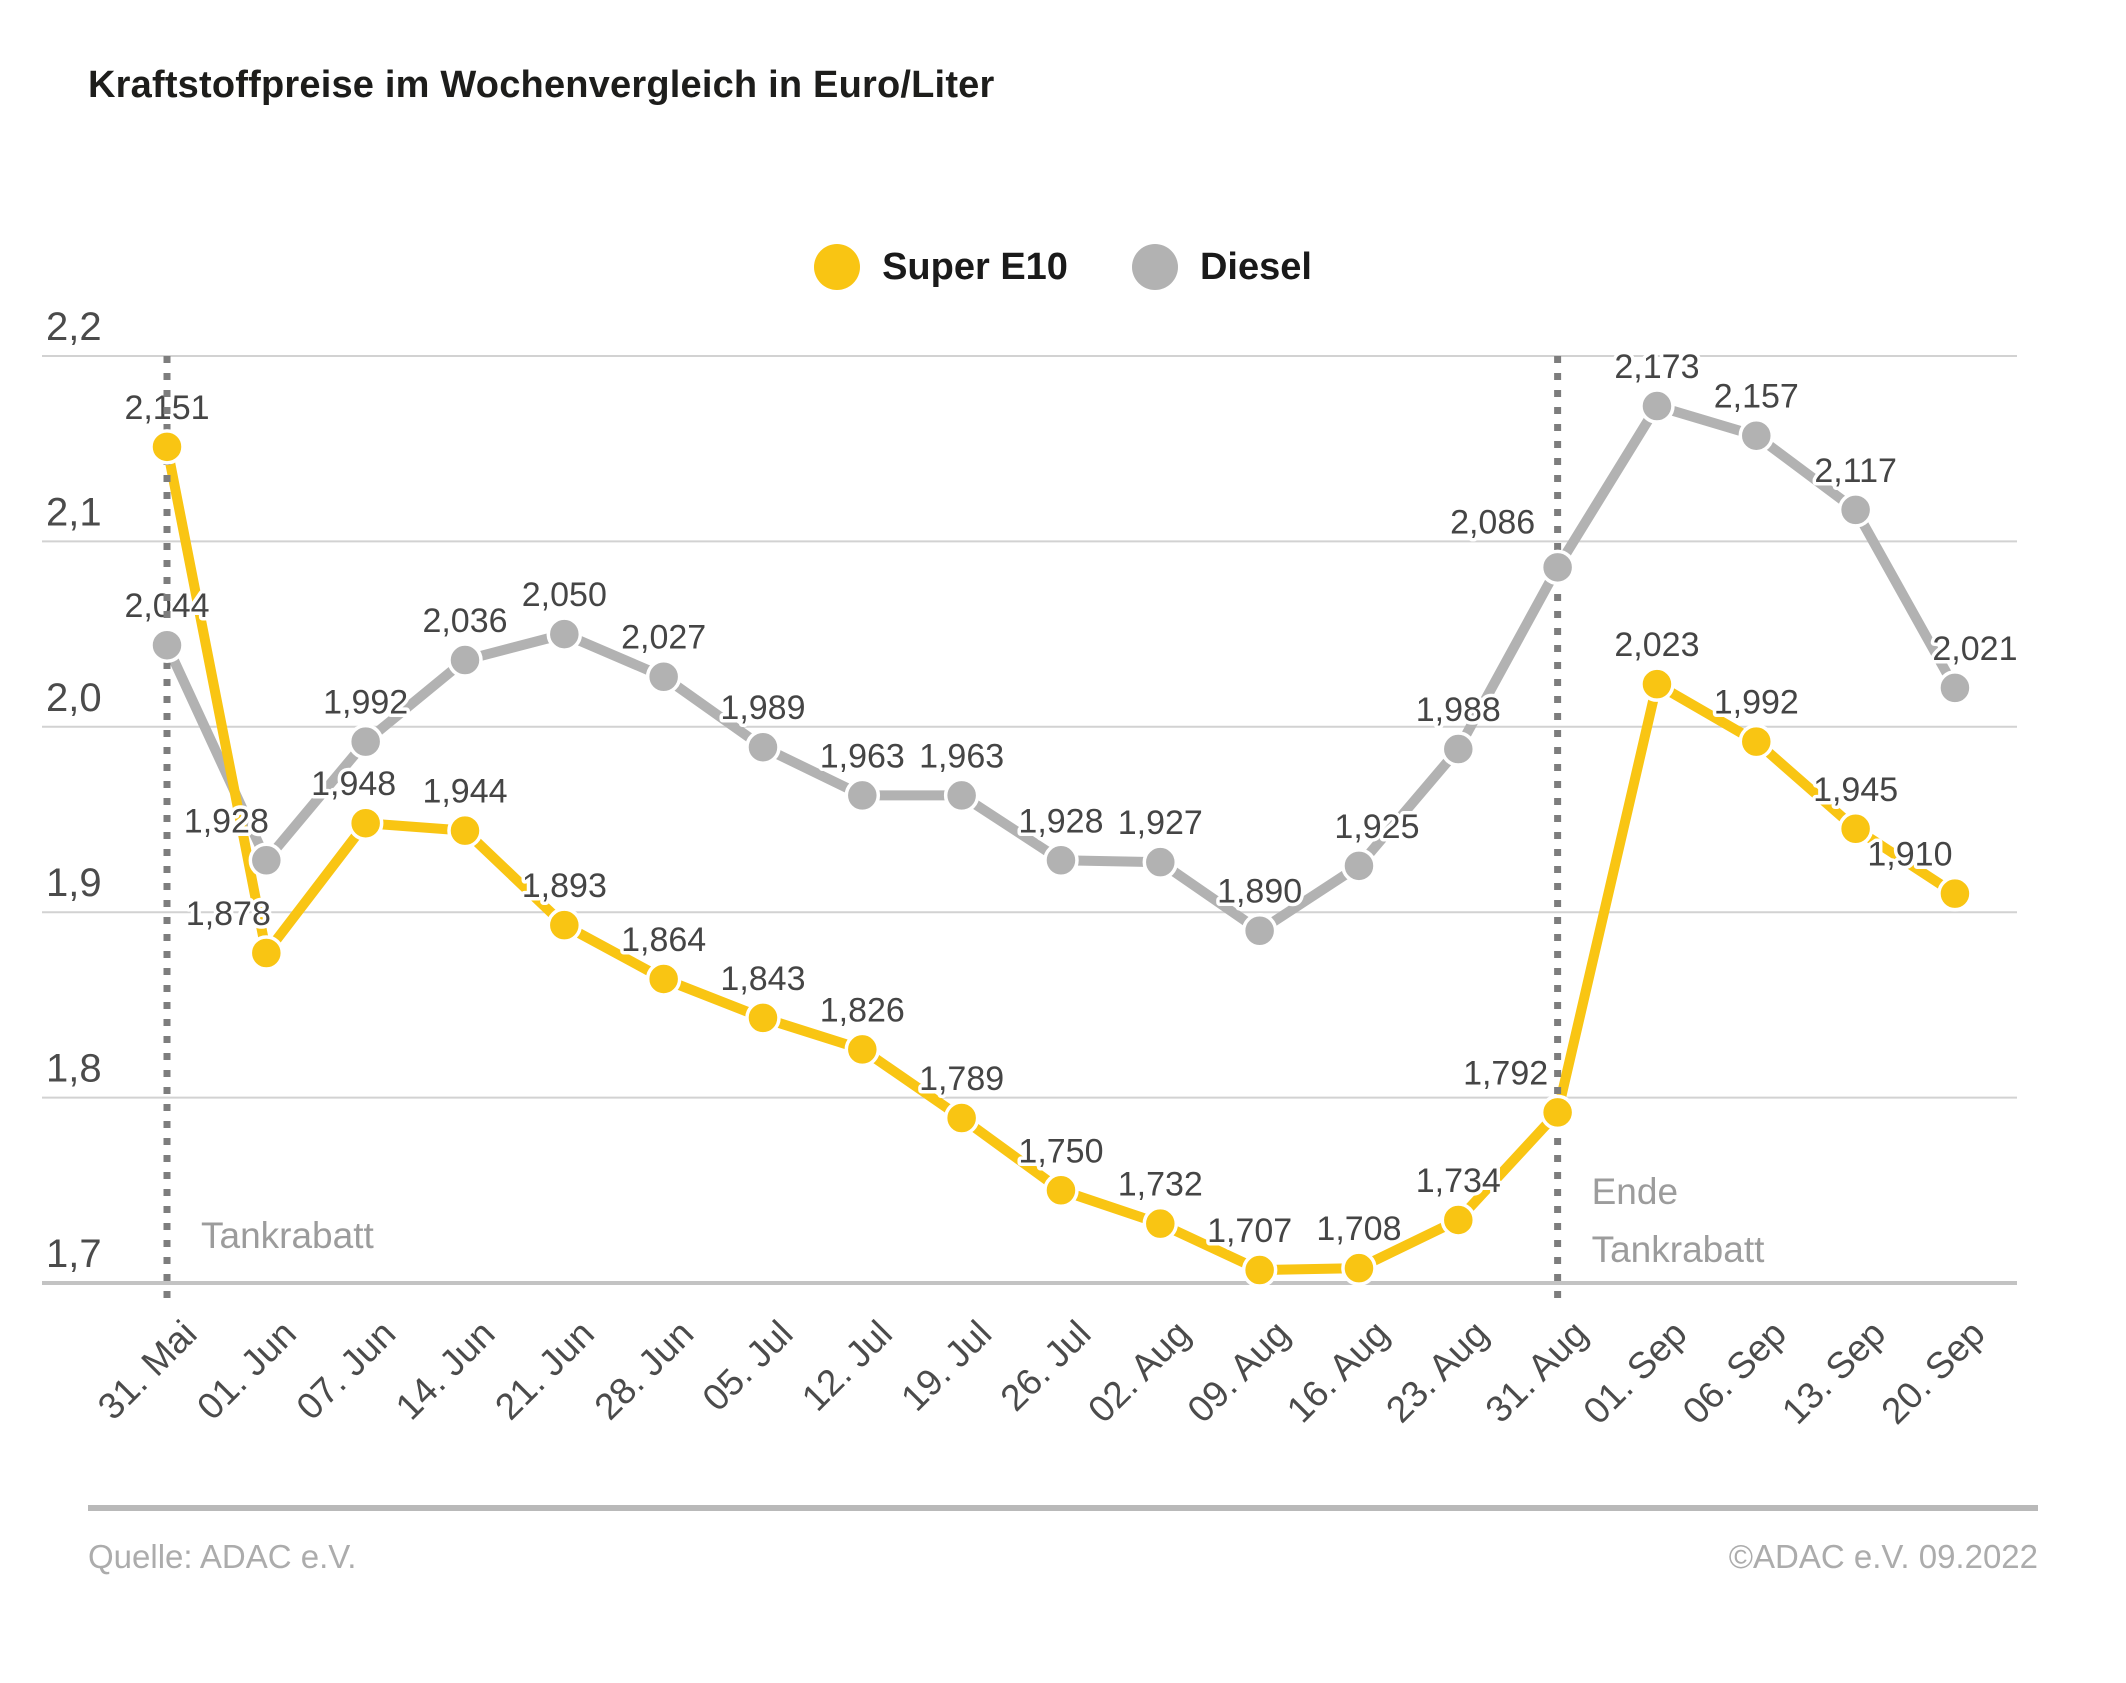  Describe the element at coordinates (762, 979) in the screenshot. I see `data-label: 1,843` at that location.